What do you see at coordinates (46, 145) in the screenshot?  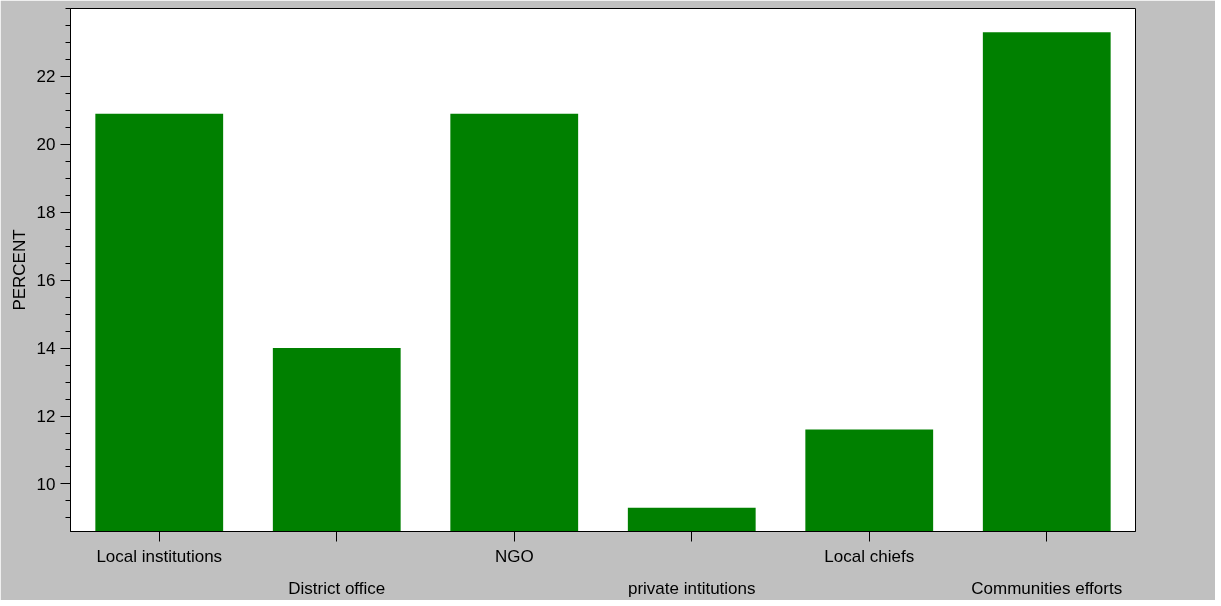 I see `y-tick-label: 20` at bounding box center [46, 145].